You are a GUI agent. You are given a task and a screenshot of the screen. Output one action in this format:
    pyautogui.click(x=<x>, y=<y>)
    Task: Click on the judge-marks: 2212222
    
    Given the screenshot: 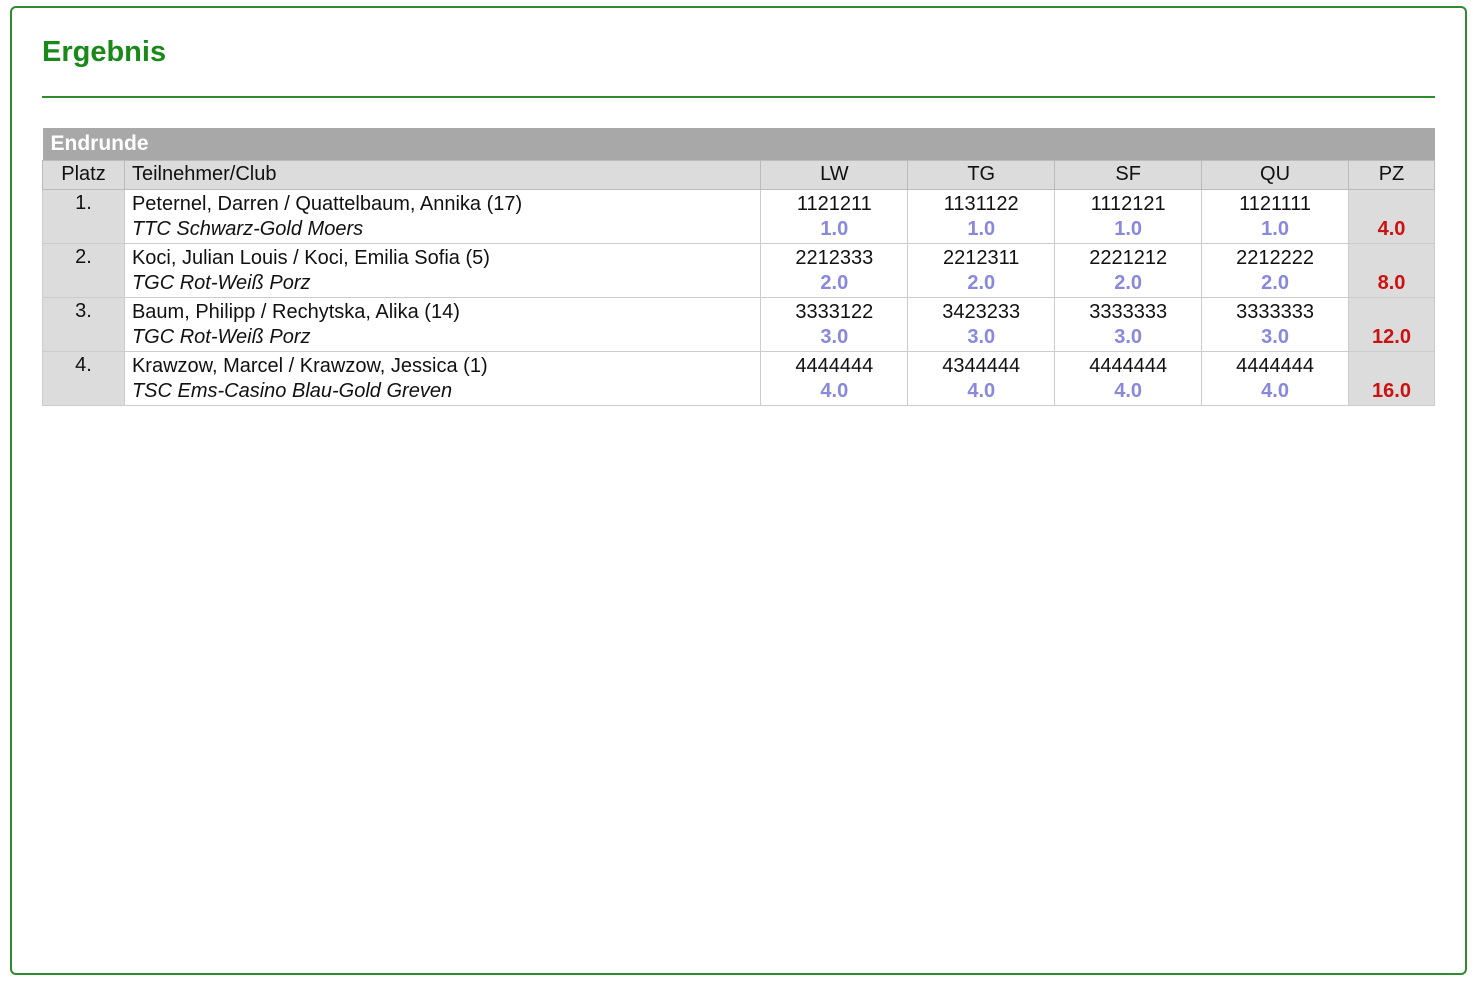 What is the action you would take?
    pyautogui.click(x=1275, y=257)
    